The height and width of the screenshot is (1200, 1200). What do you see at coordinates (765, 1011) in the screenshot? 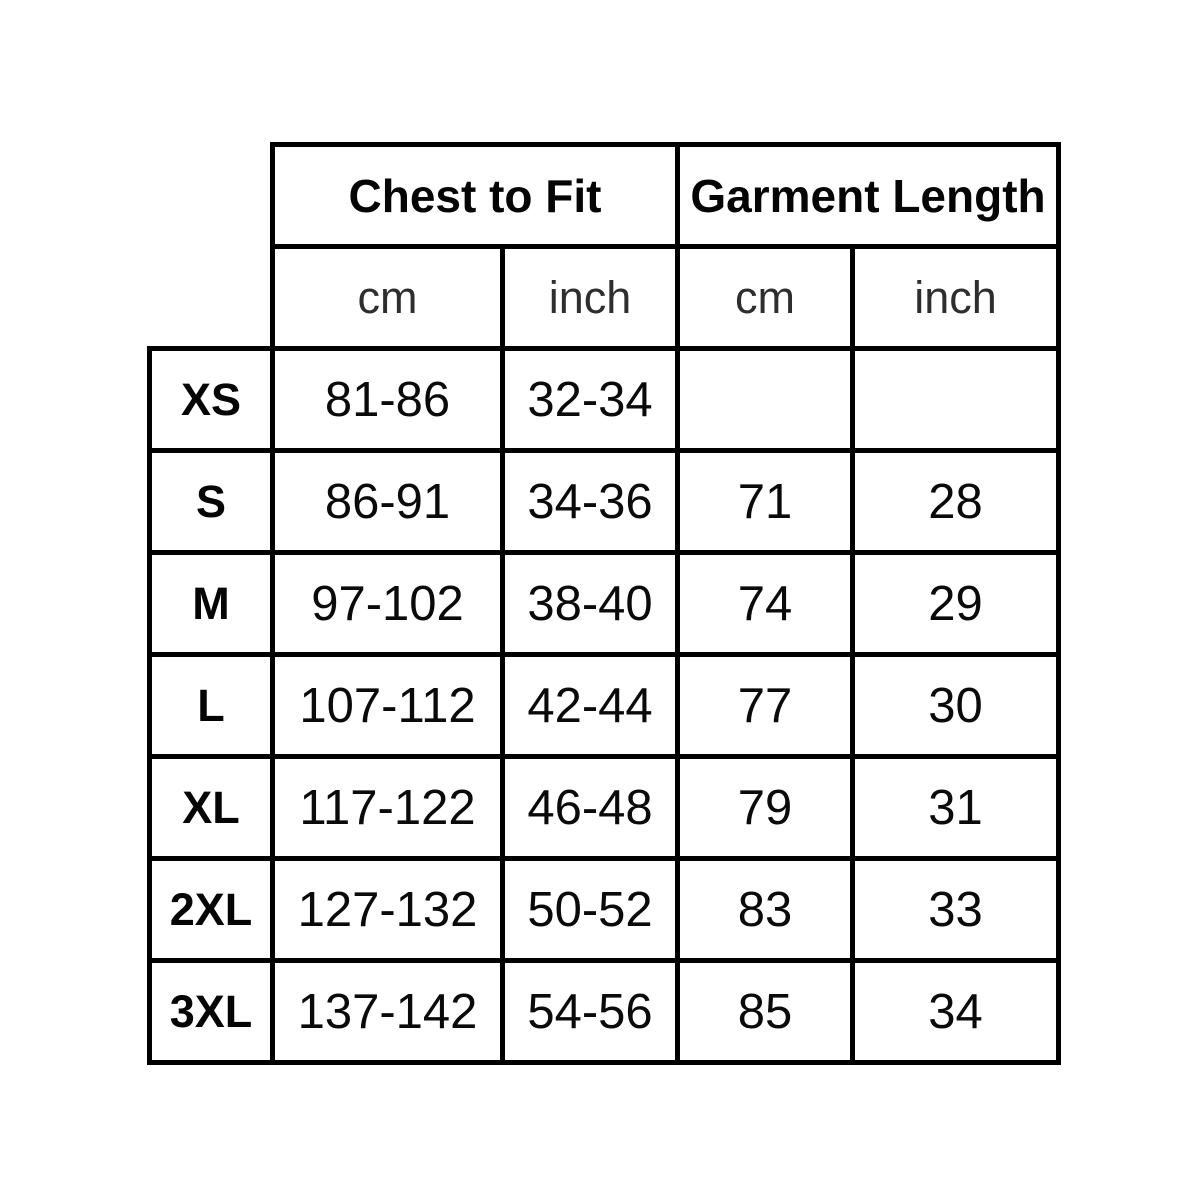
I see `length-cm-cell: 85` at bounding box center [765, 1011].